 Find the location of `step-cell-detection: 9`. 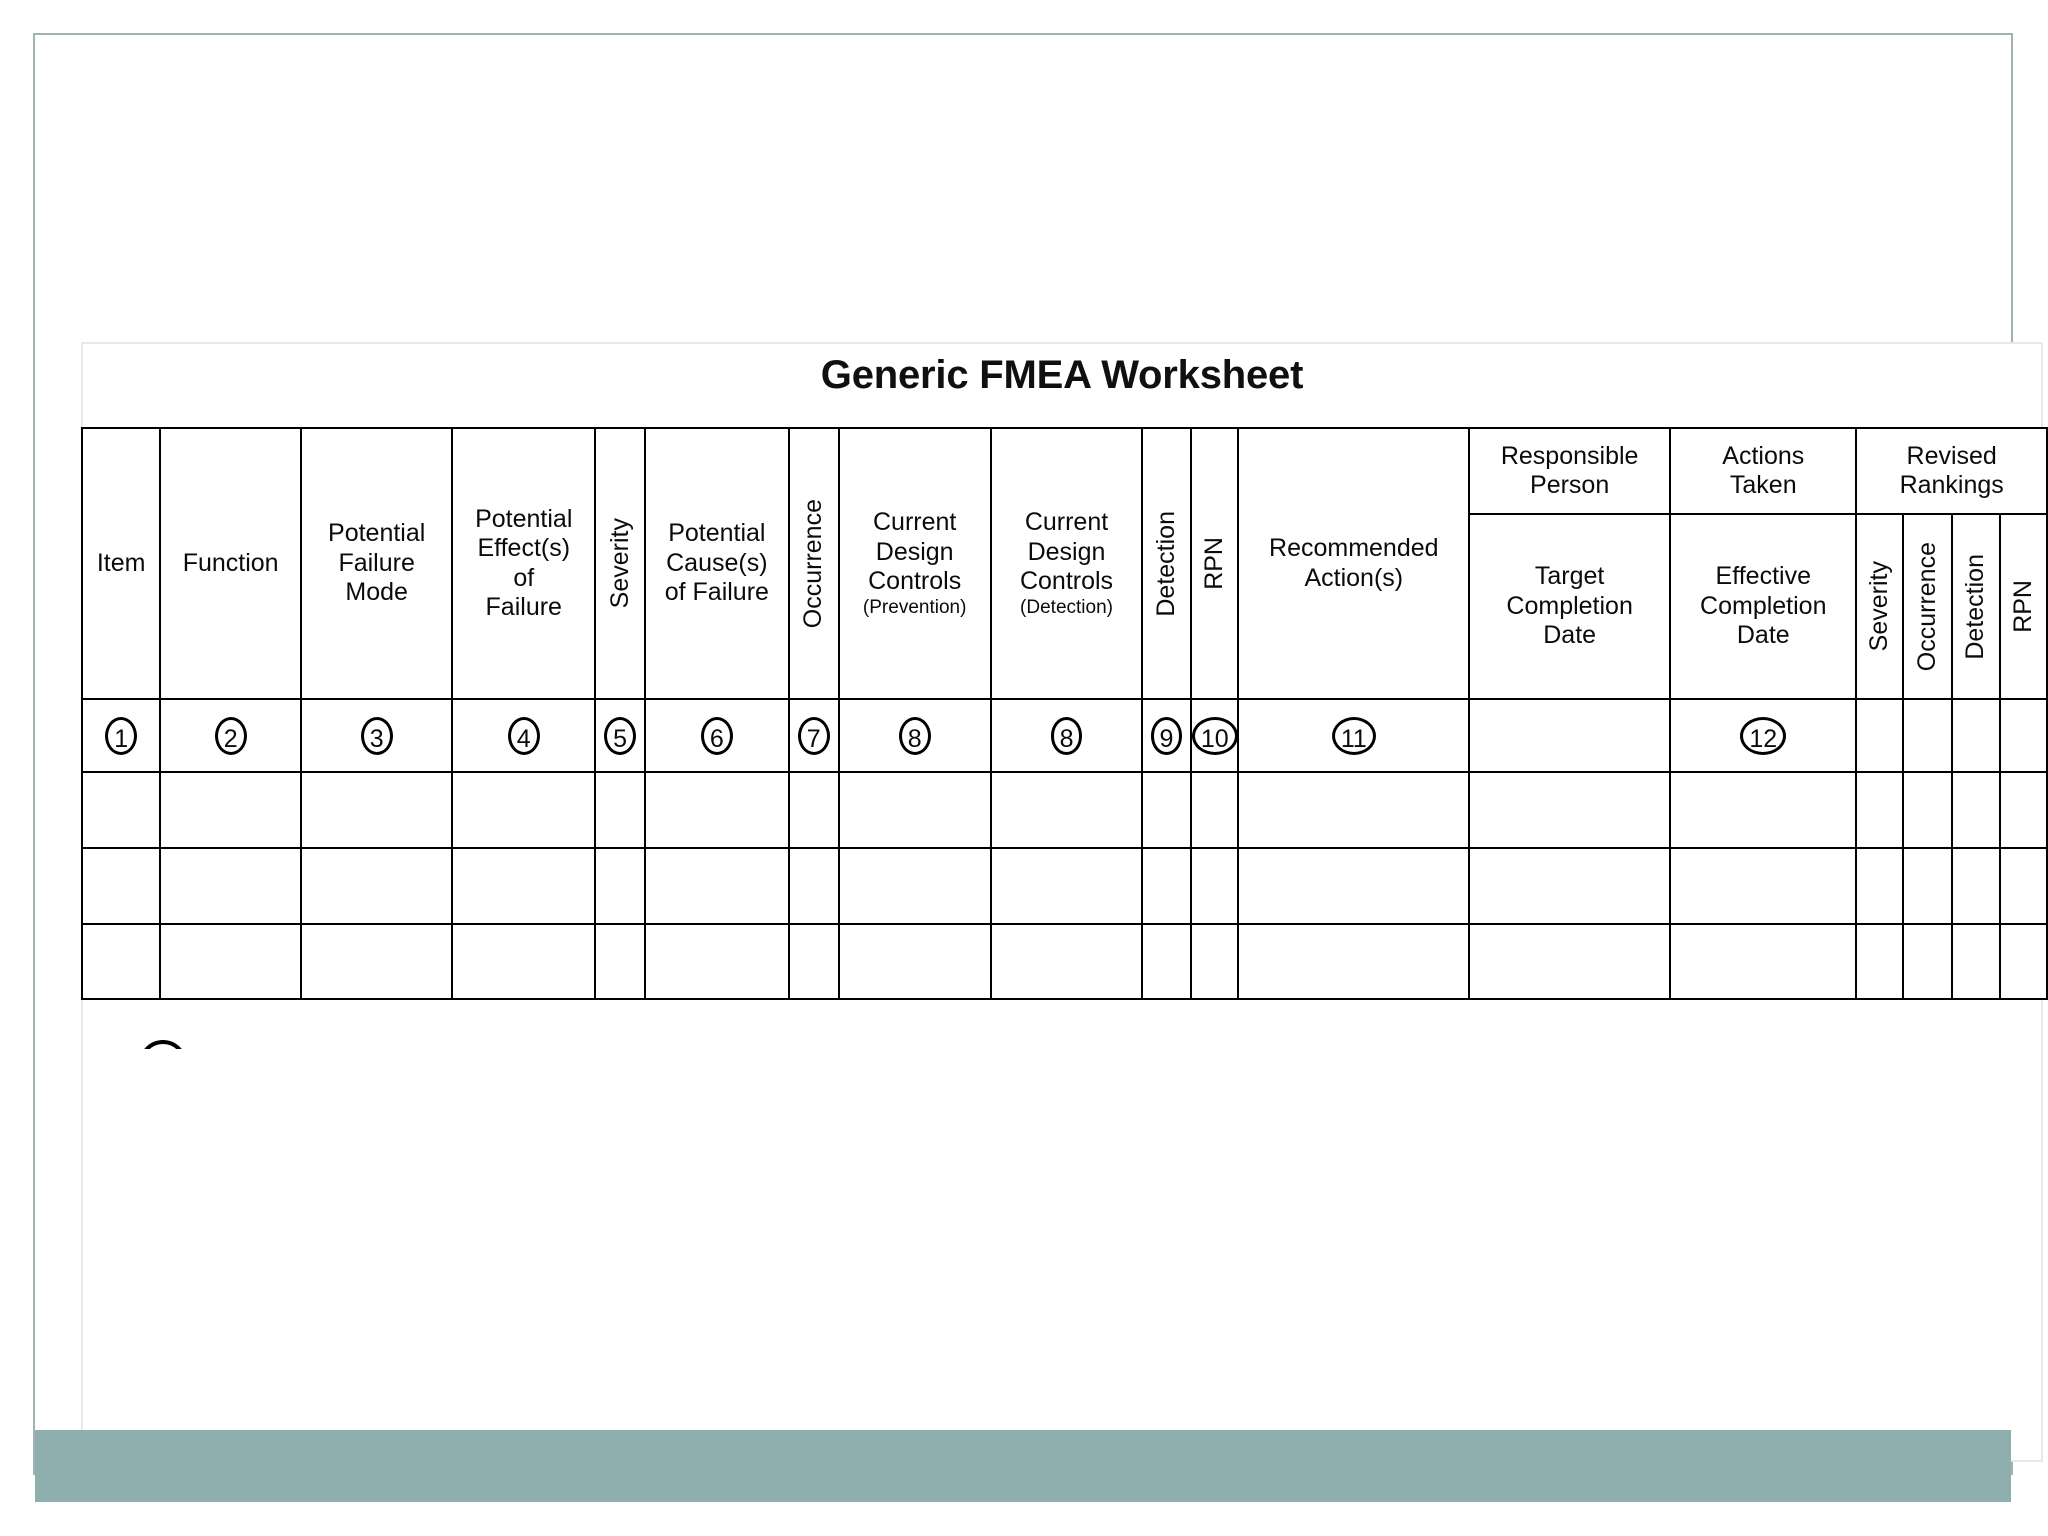

step-cell-detection: 9 is located at coordinates (1166, 735).